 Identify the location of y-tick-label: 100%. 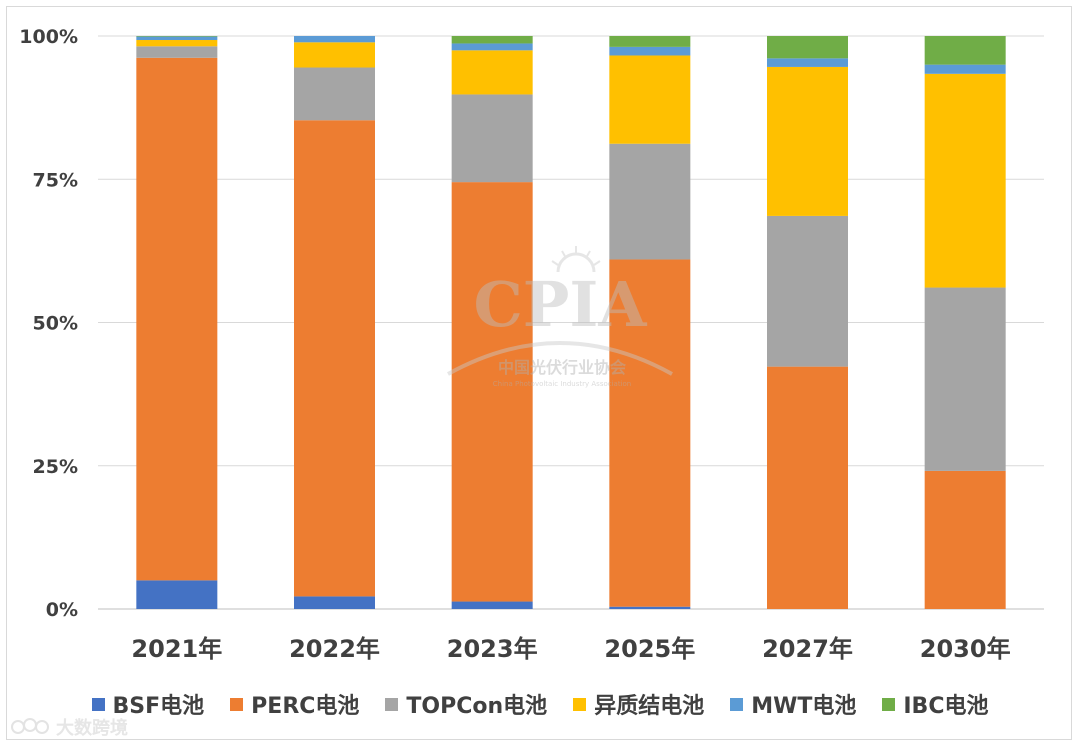
(48, 37).